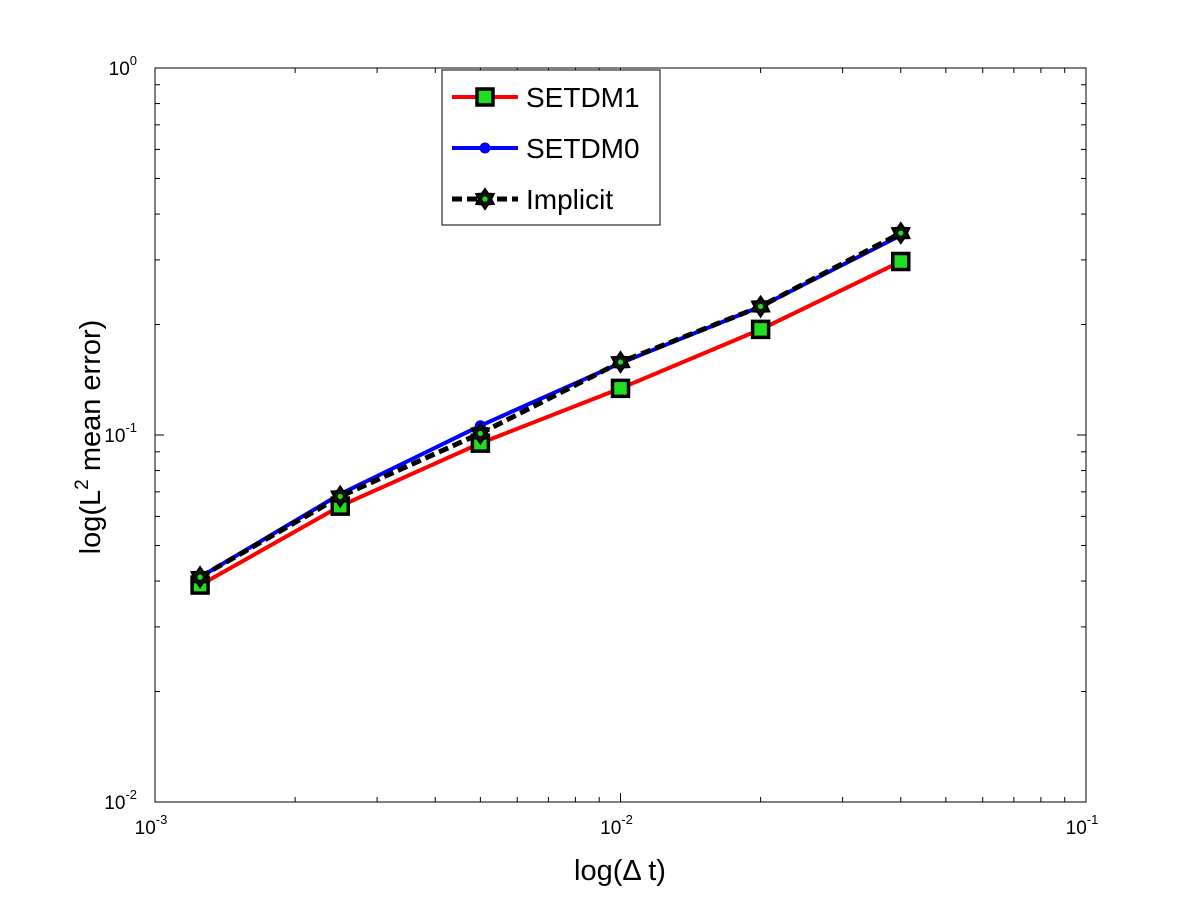 The height and width of the screenshot is (901, 1200). I want to click on y-axis-label-part2: mean error), so click(91, 400).